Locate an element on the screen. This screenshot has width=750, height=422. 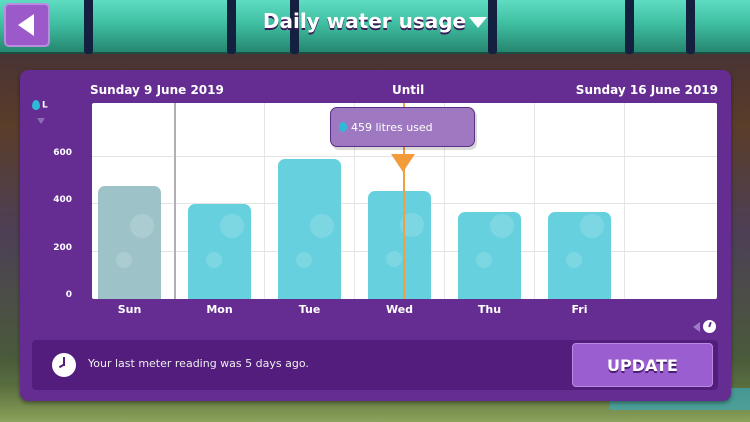
until-label: Until is located at coordinates (408, 90).